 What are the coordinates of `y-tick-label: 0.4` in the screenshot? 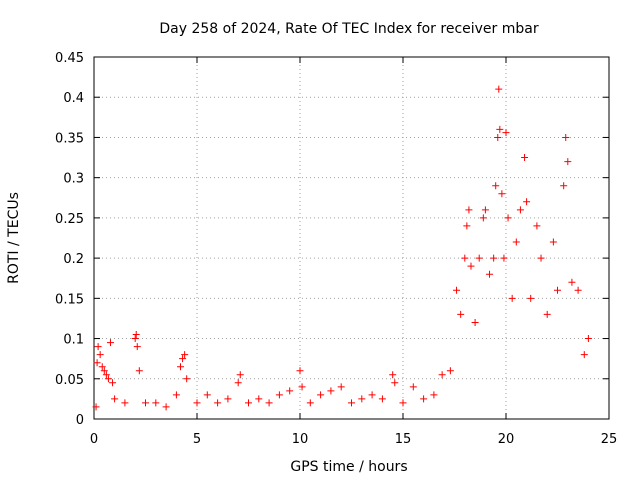 It's located at (73, 98).